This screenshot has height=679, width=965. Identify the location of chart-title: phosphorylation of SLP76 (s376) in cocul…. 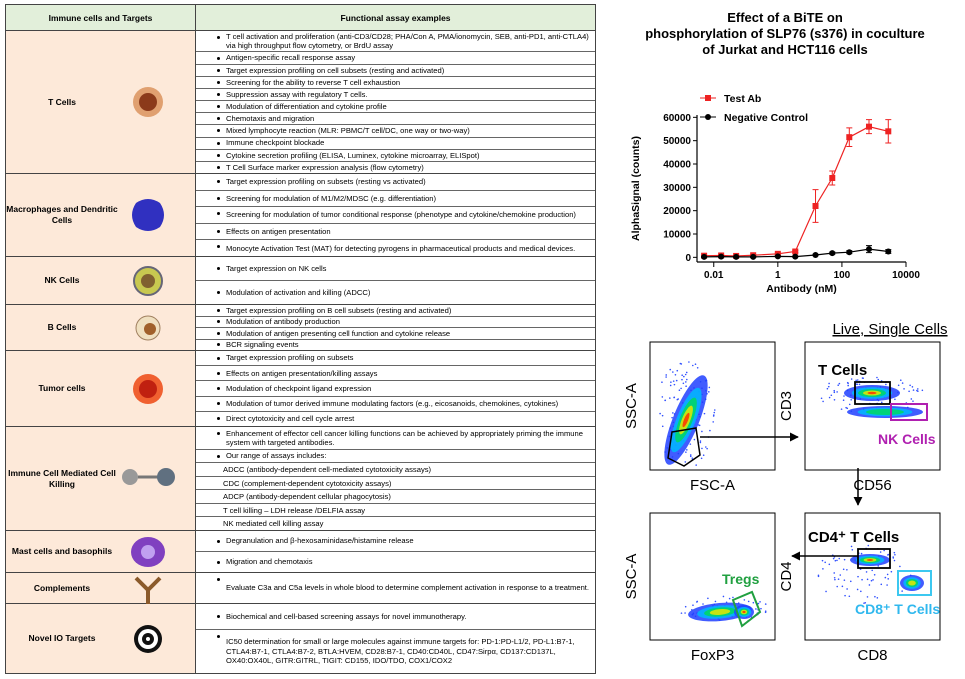
(785, 33).